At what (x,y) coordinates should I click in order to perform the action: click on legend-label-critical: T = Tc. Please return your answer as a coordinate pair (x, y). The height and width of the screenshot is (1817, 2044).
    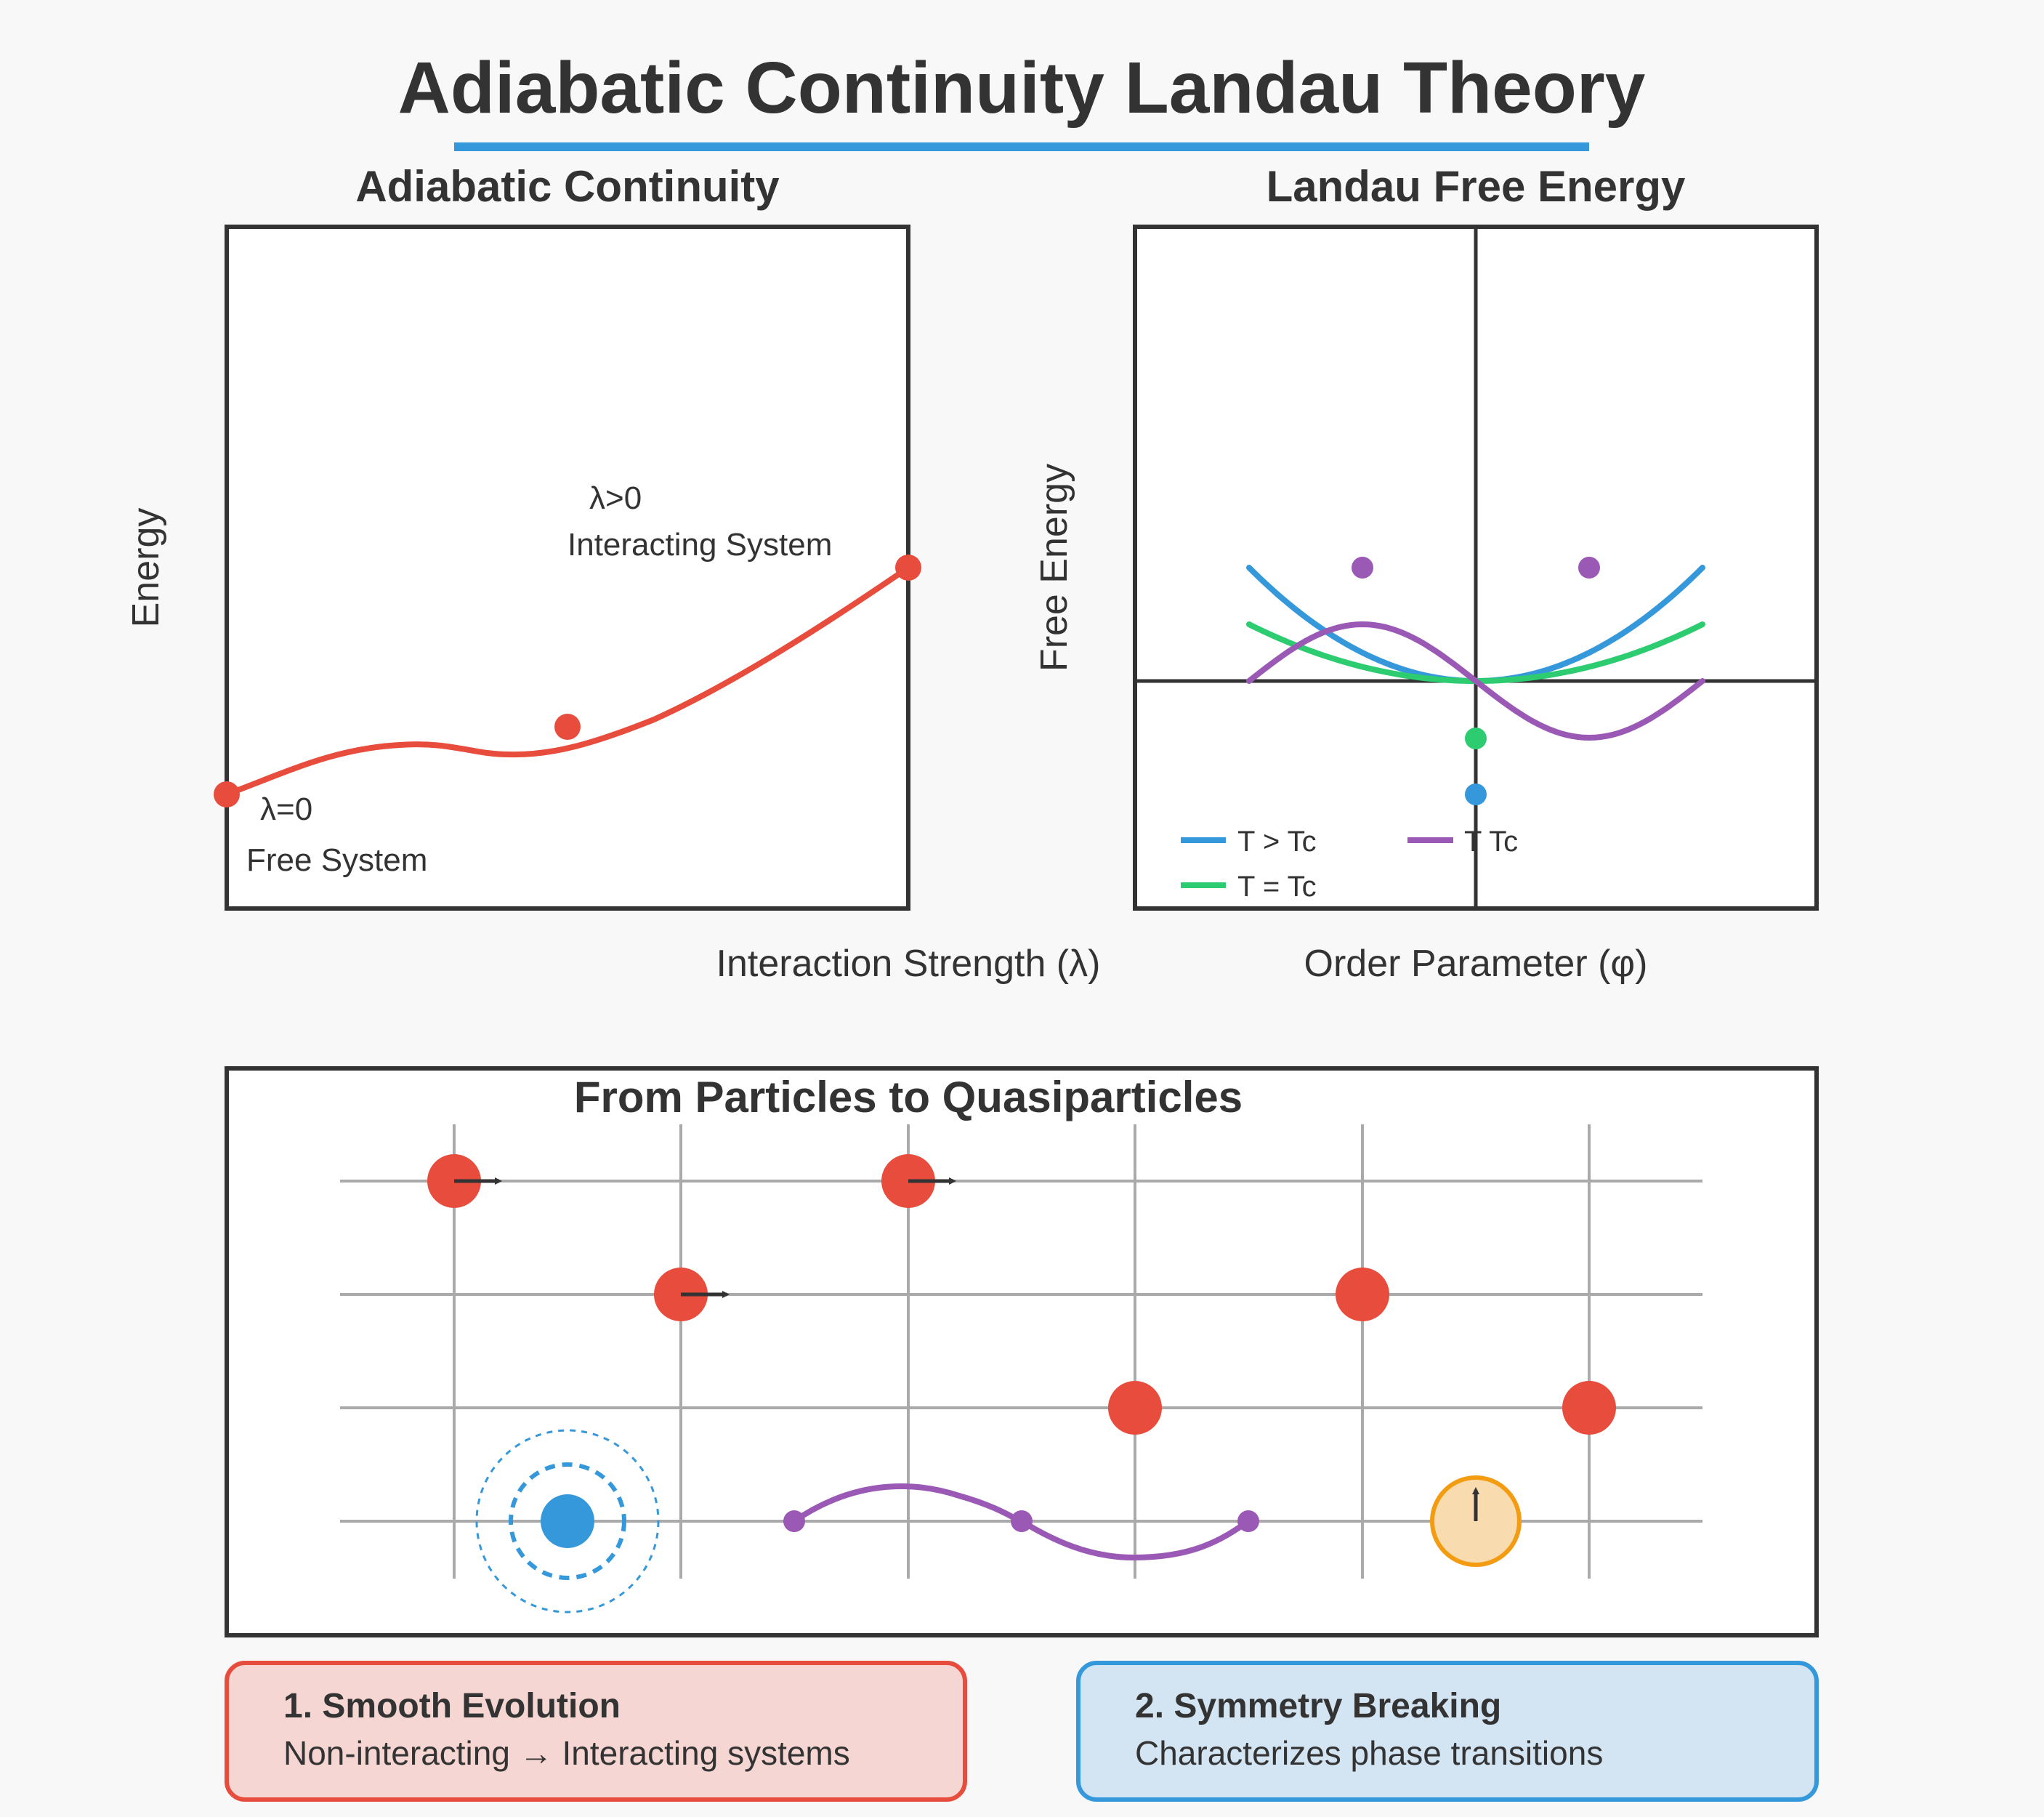
    Looking at the image, I should click on (1277, 887).